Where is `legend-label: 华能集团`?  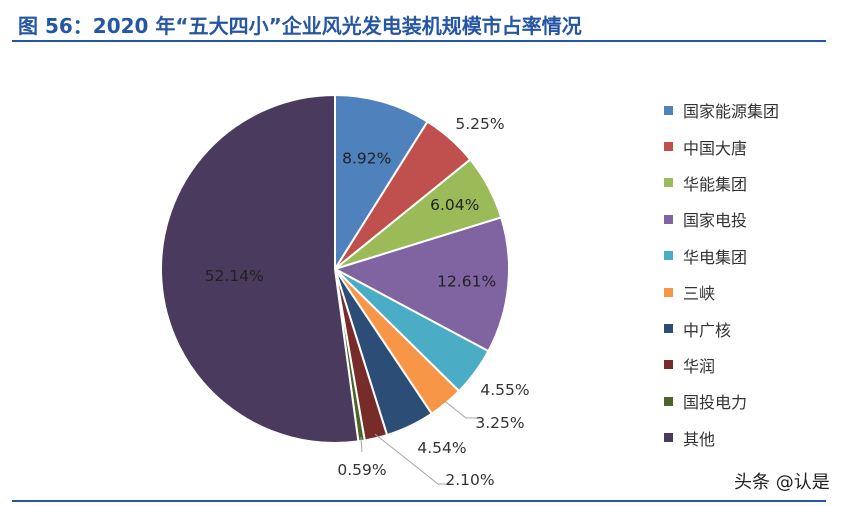 legend-label: 华能集团 is located at coordinates (715, 184).